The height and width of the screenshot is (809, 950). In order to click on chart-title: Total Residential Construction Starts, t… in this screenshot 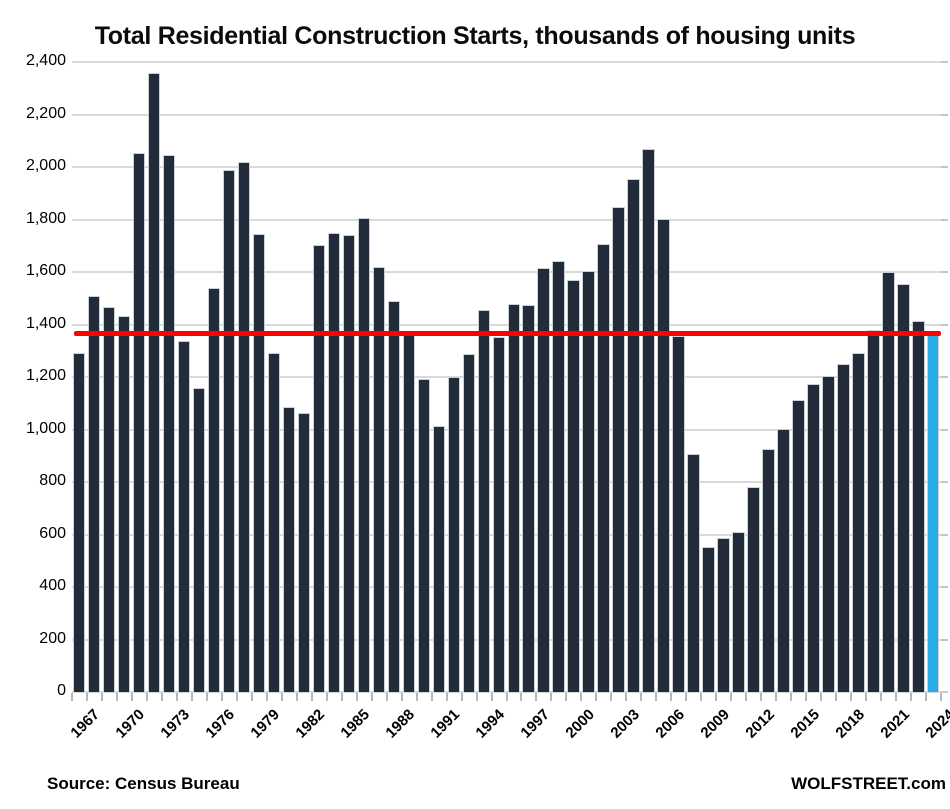, I will do `click(475, 36)`.